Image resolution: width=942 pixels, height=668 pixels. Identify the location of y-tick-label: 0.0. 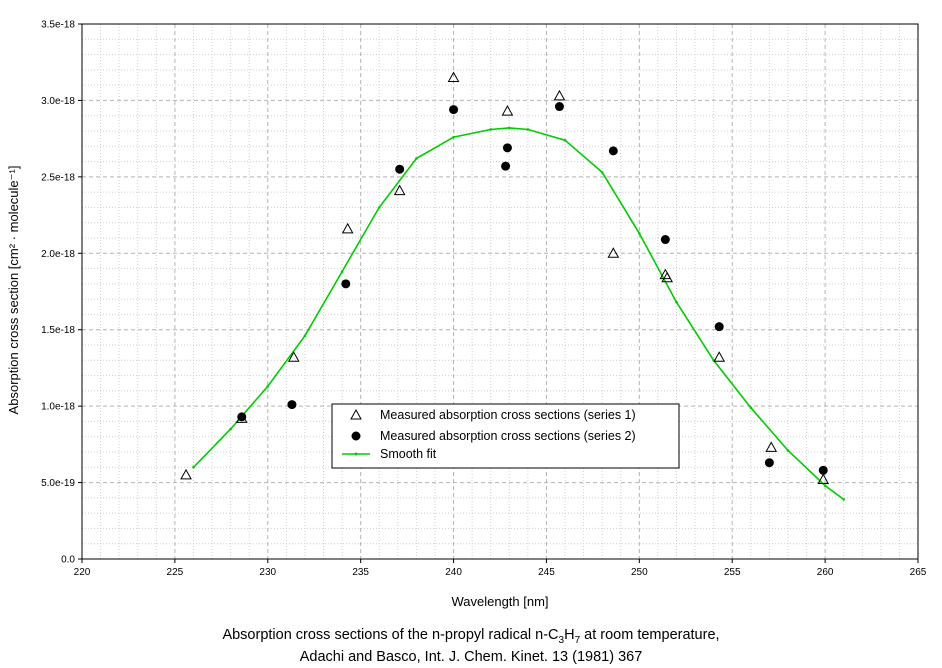
(68, 560).